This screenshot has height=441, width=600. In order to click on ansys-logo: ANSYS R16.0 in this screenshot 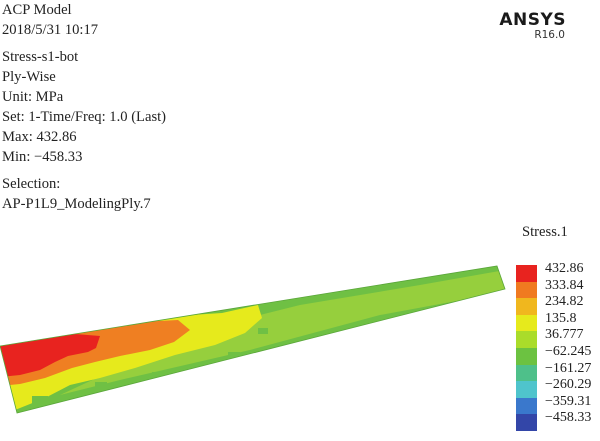, I will do `click(532, 25)`.